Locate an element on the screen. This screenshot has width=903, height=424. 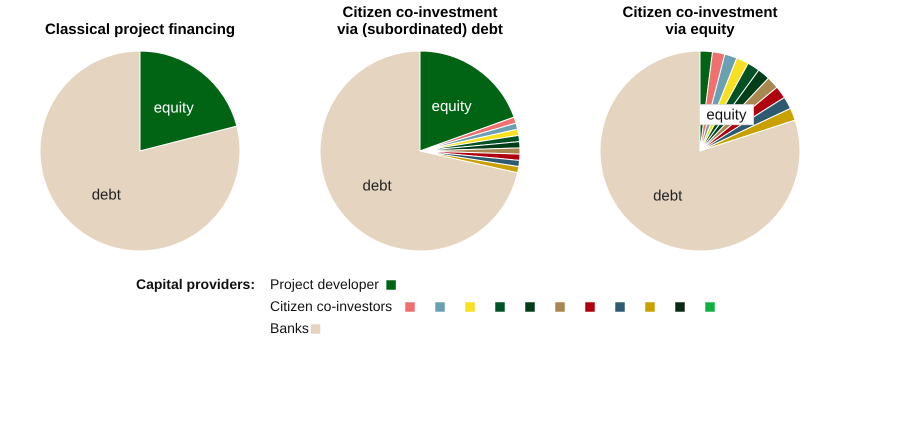
text: equity is located at coordinates (726, 115).